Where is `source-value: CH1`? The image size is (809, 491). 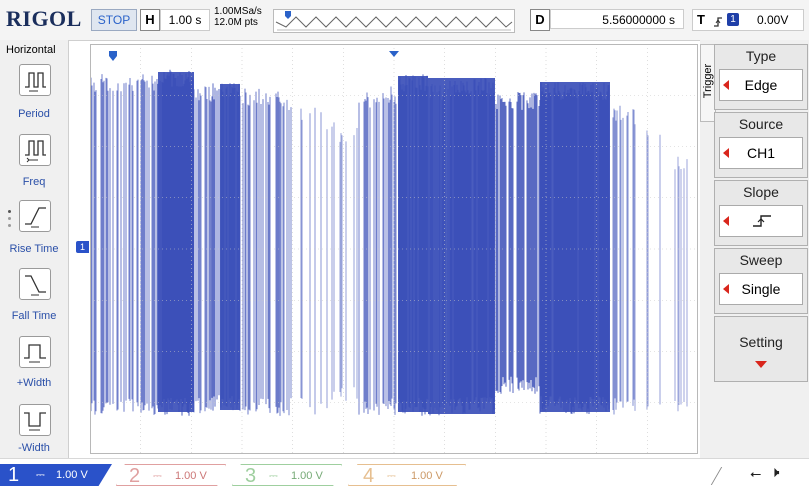 source-value: CH1 is located at coordinates (761, 153).